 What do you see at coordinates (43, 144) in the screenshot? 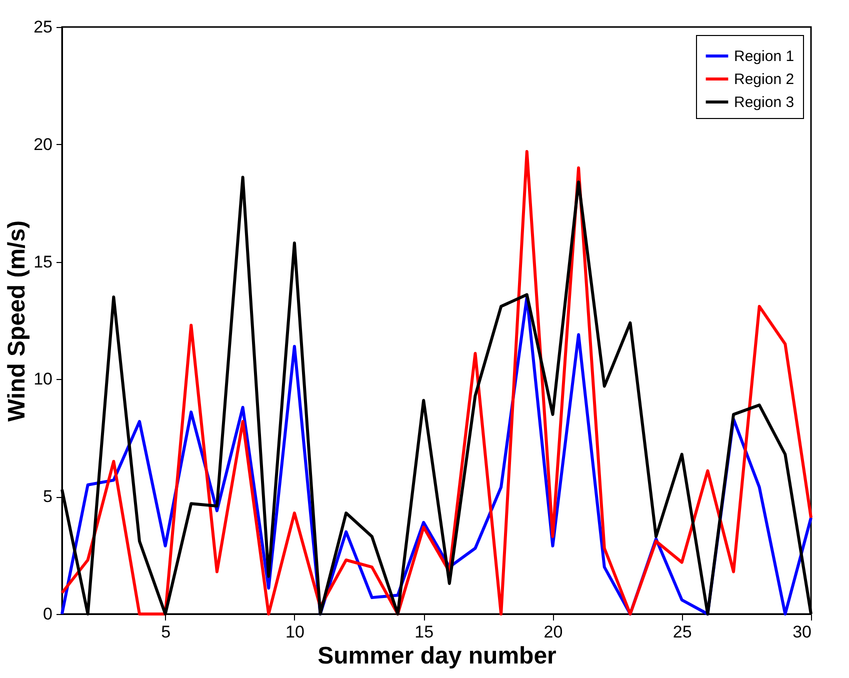
I see `y-tick-label: 20` at bounding box center [43, 144].